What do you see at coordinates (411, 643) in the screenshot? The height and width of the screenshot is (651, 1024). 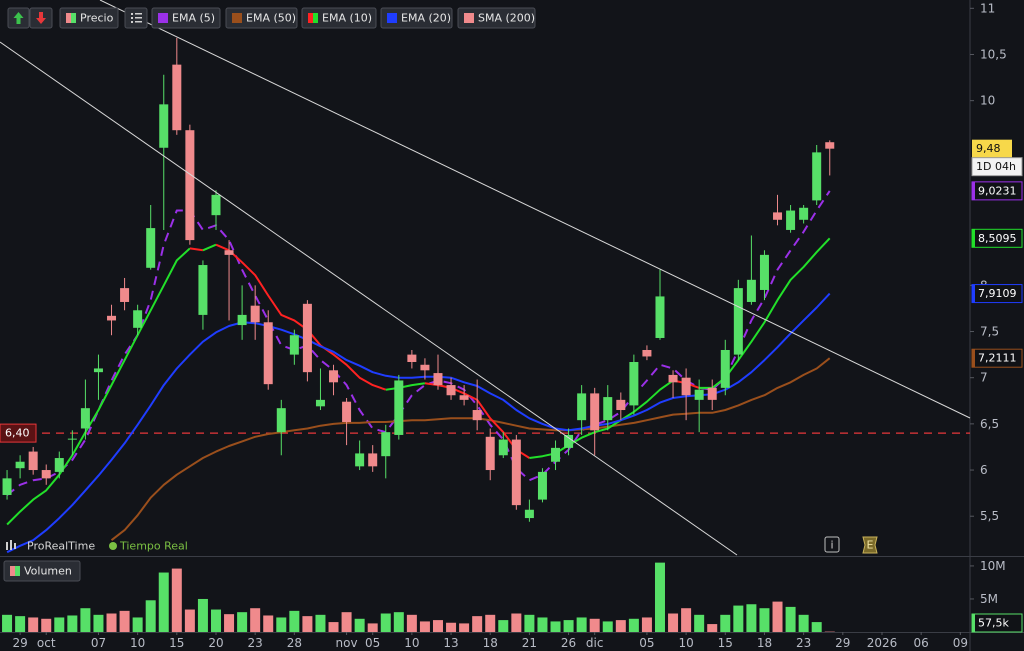 I see `x-tick-label: 10` at bounding box center [411, 643].